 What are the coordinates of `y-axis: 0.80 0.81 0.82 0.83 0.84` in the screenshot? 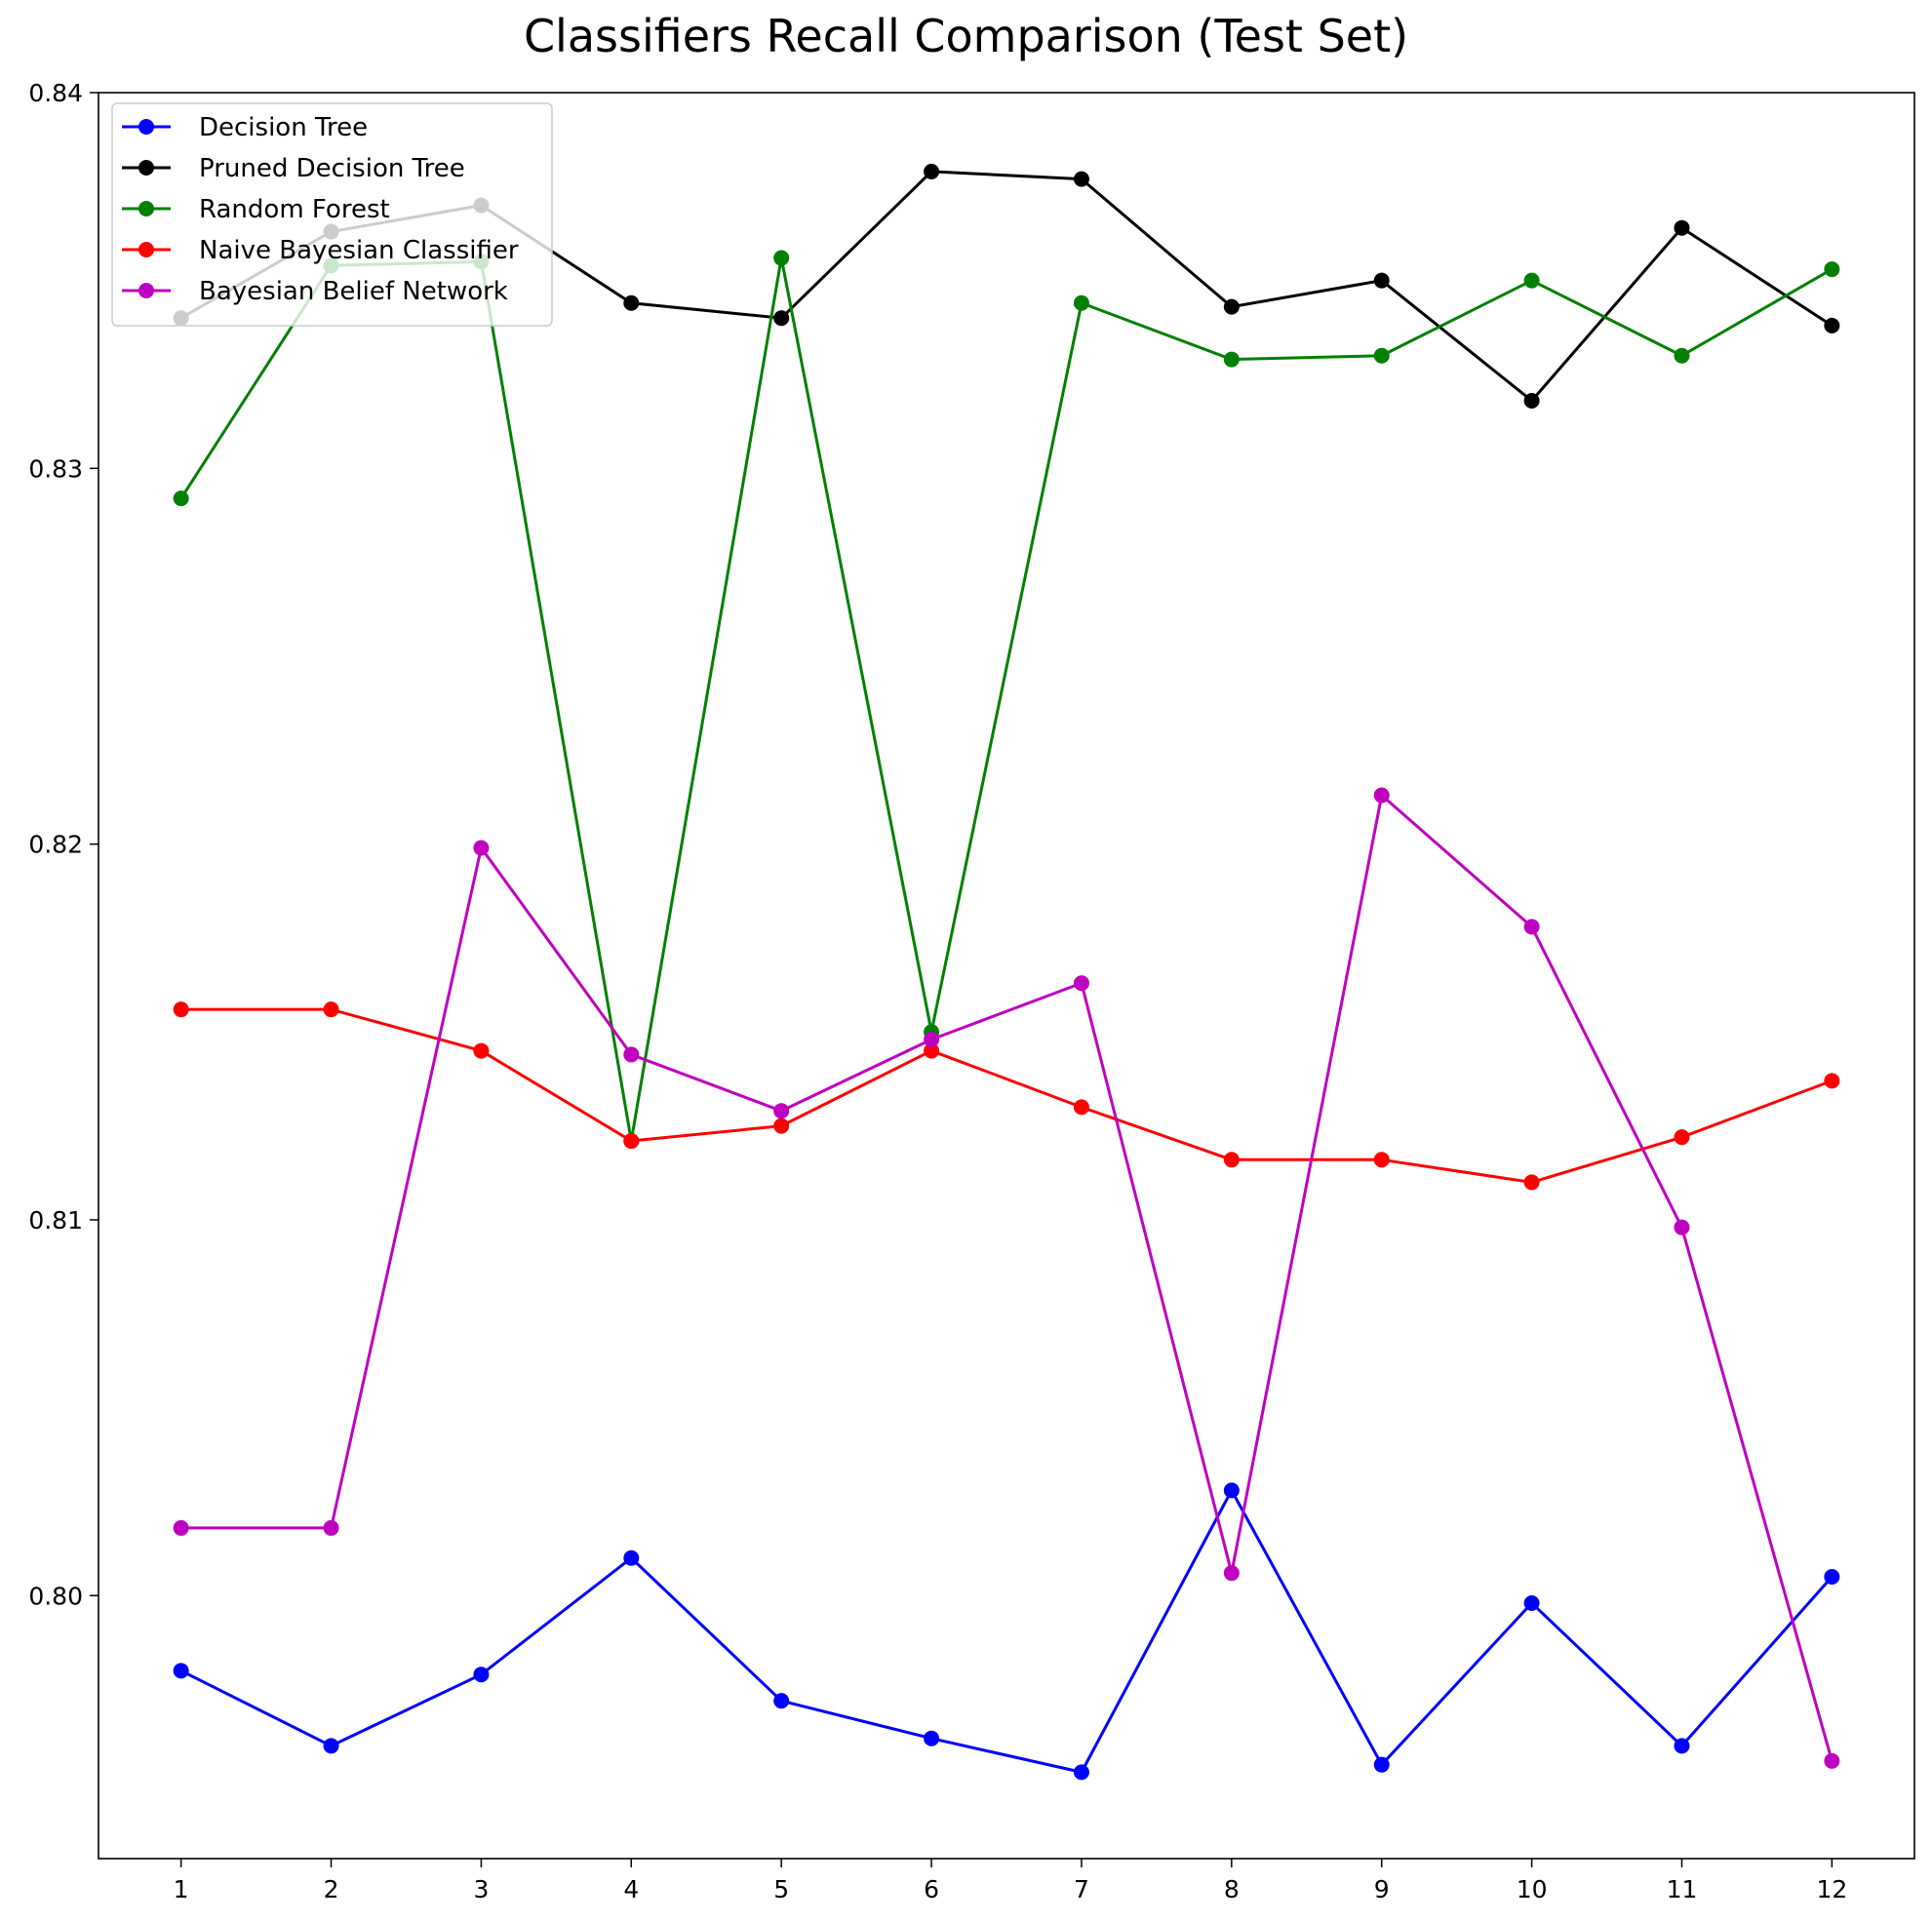 It's located at (63, 844).